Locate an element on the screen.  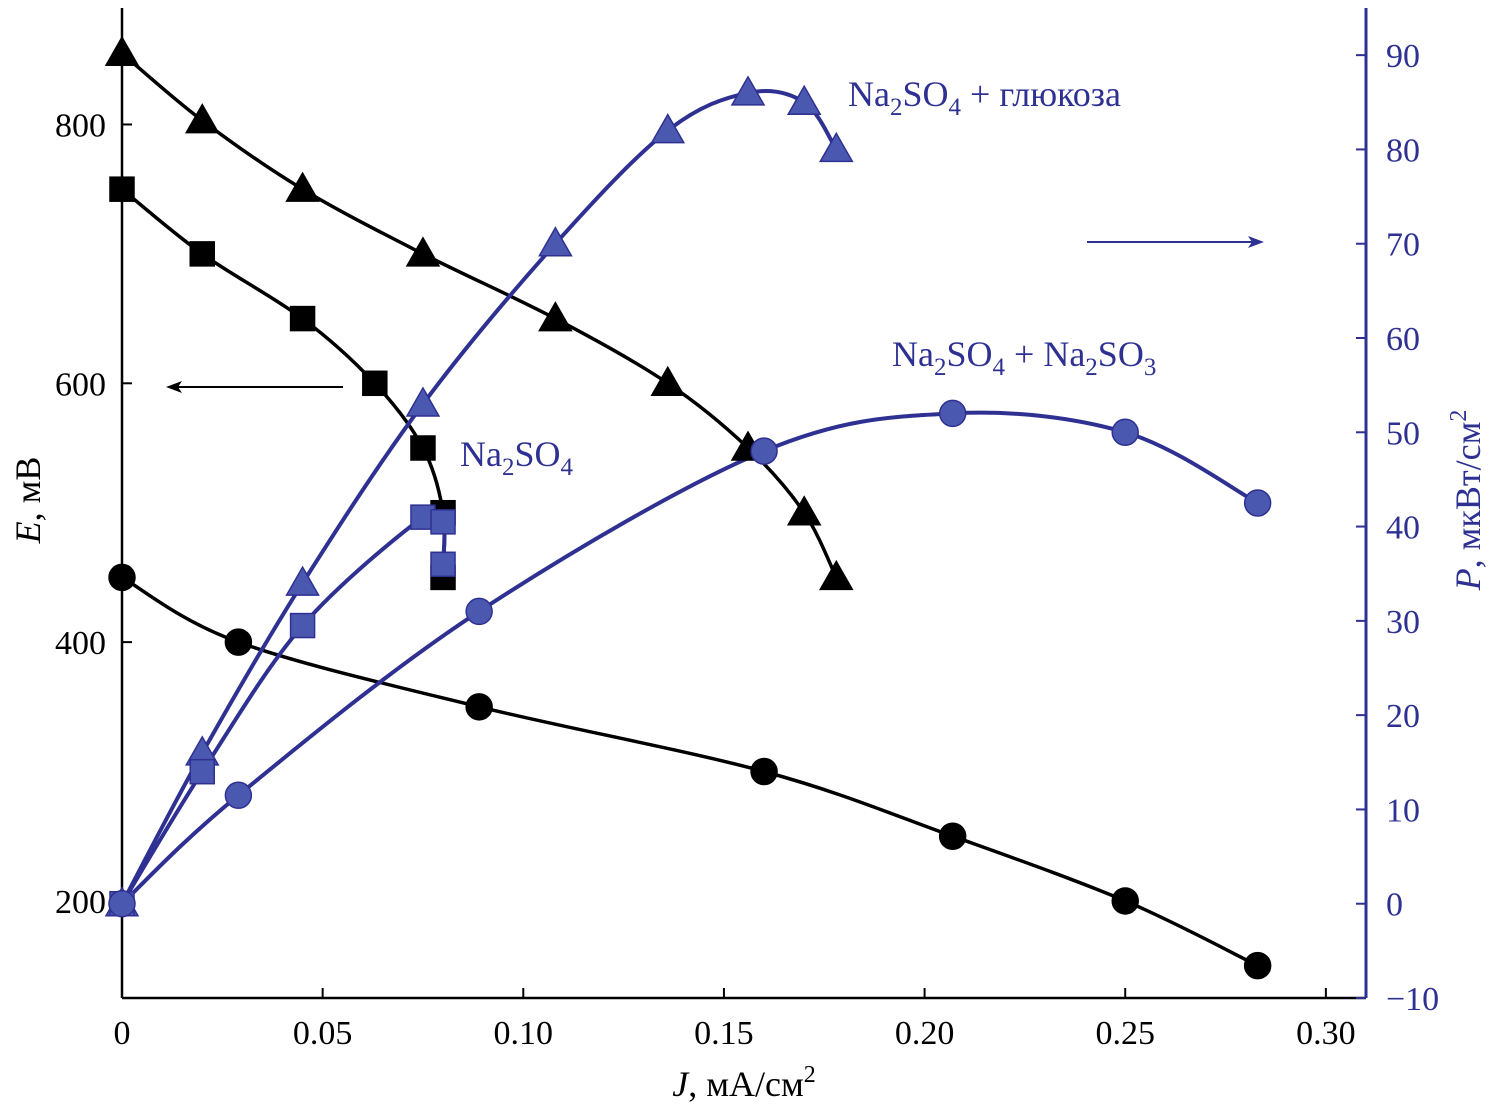
left-axis-arrow is located at coordinates (254, 387).